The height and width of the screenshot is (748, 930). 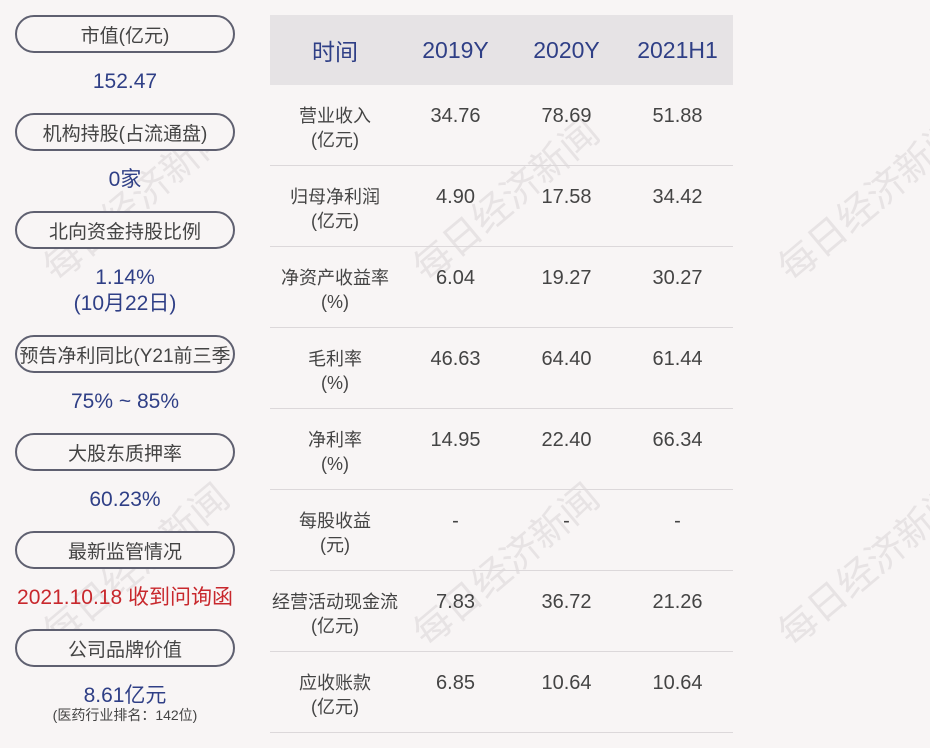 What do you see at coordinates (455, 440) in the screenshot?
I see `table-cell: 14.95` at bounding box center [455, 440].